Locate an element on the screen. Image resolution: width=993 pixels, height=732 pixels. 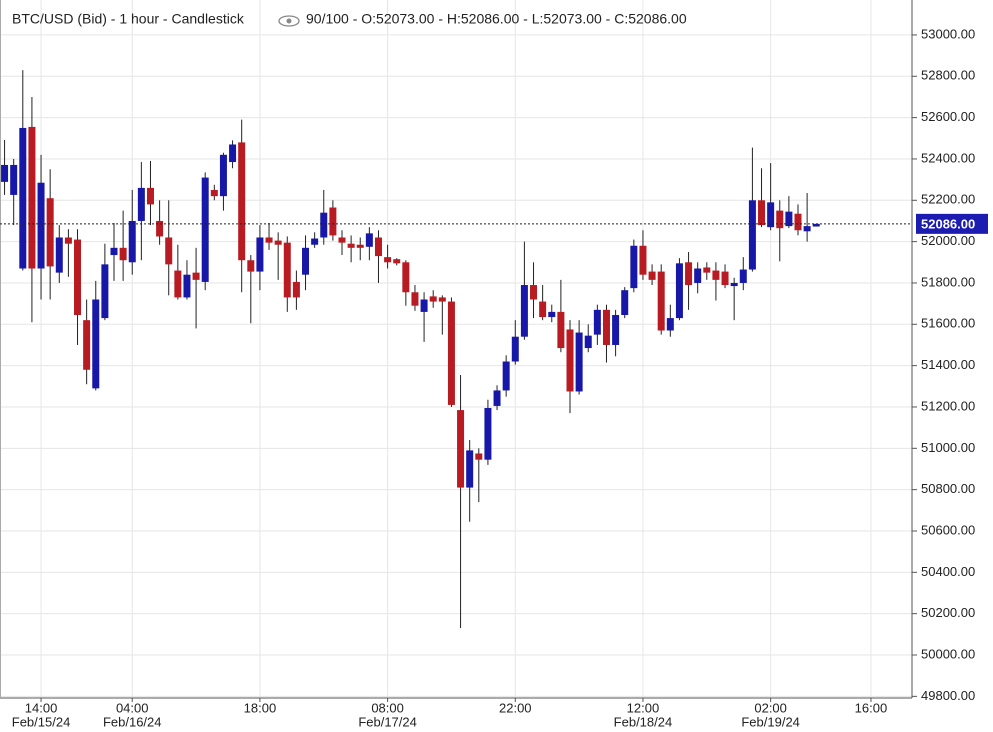
x-tick-label: 14:00 is located at coordinates (41, 707).